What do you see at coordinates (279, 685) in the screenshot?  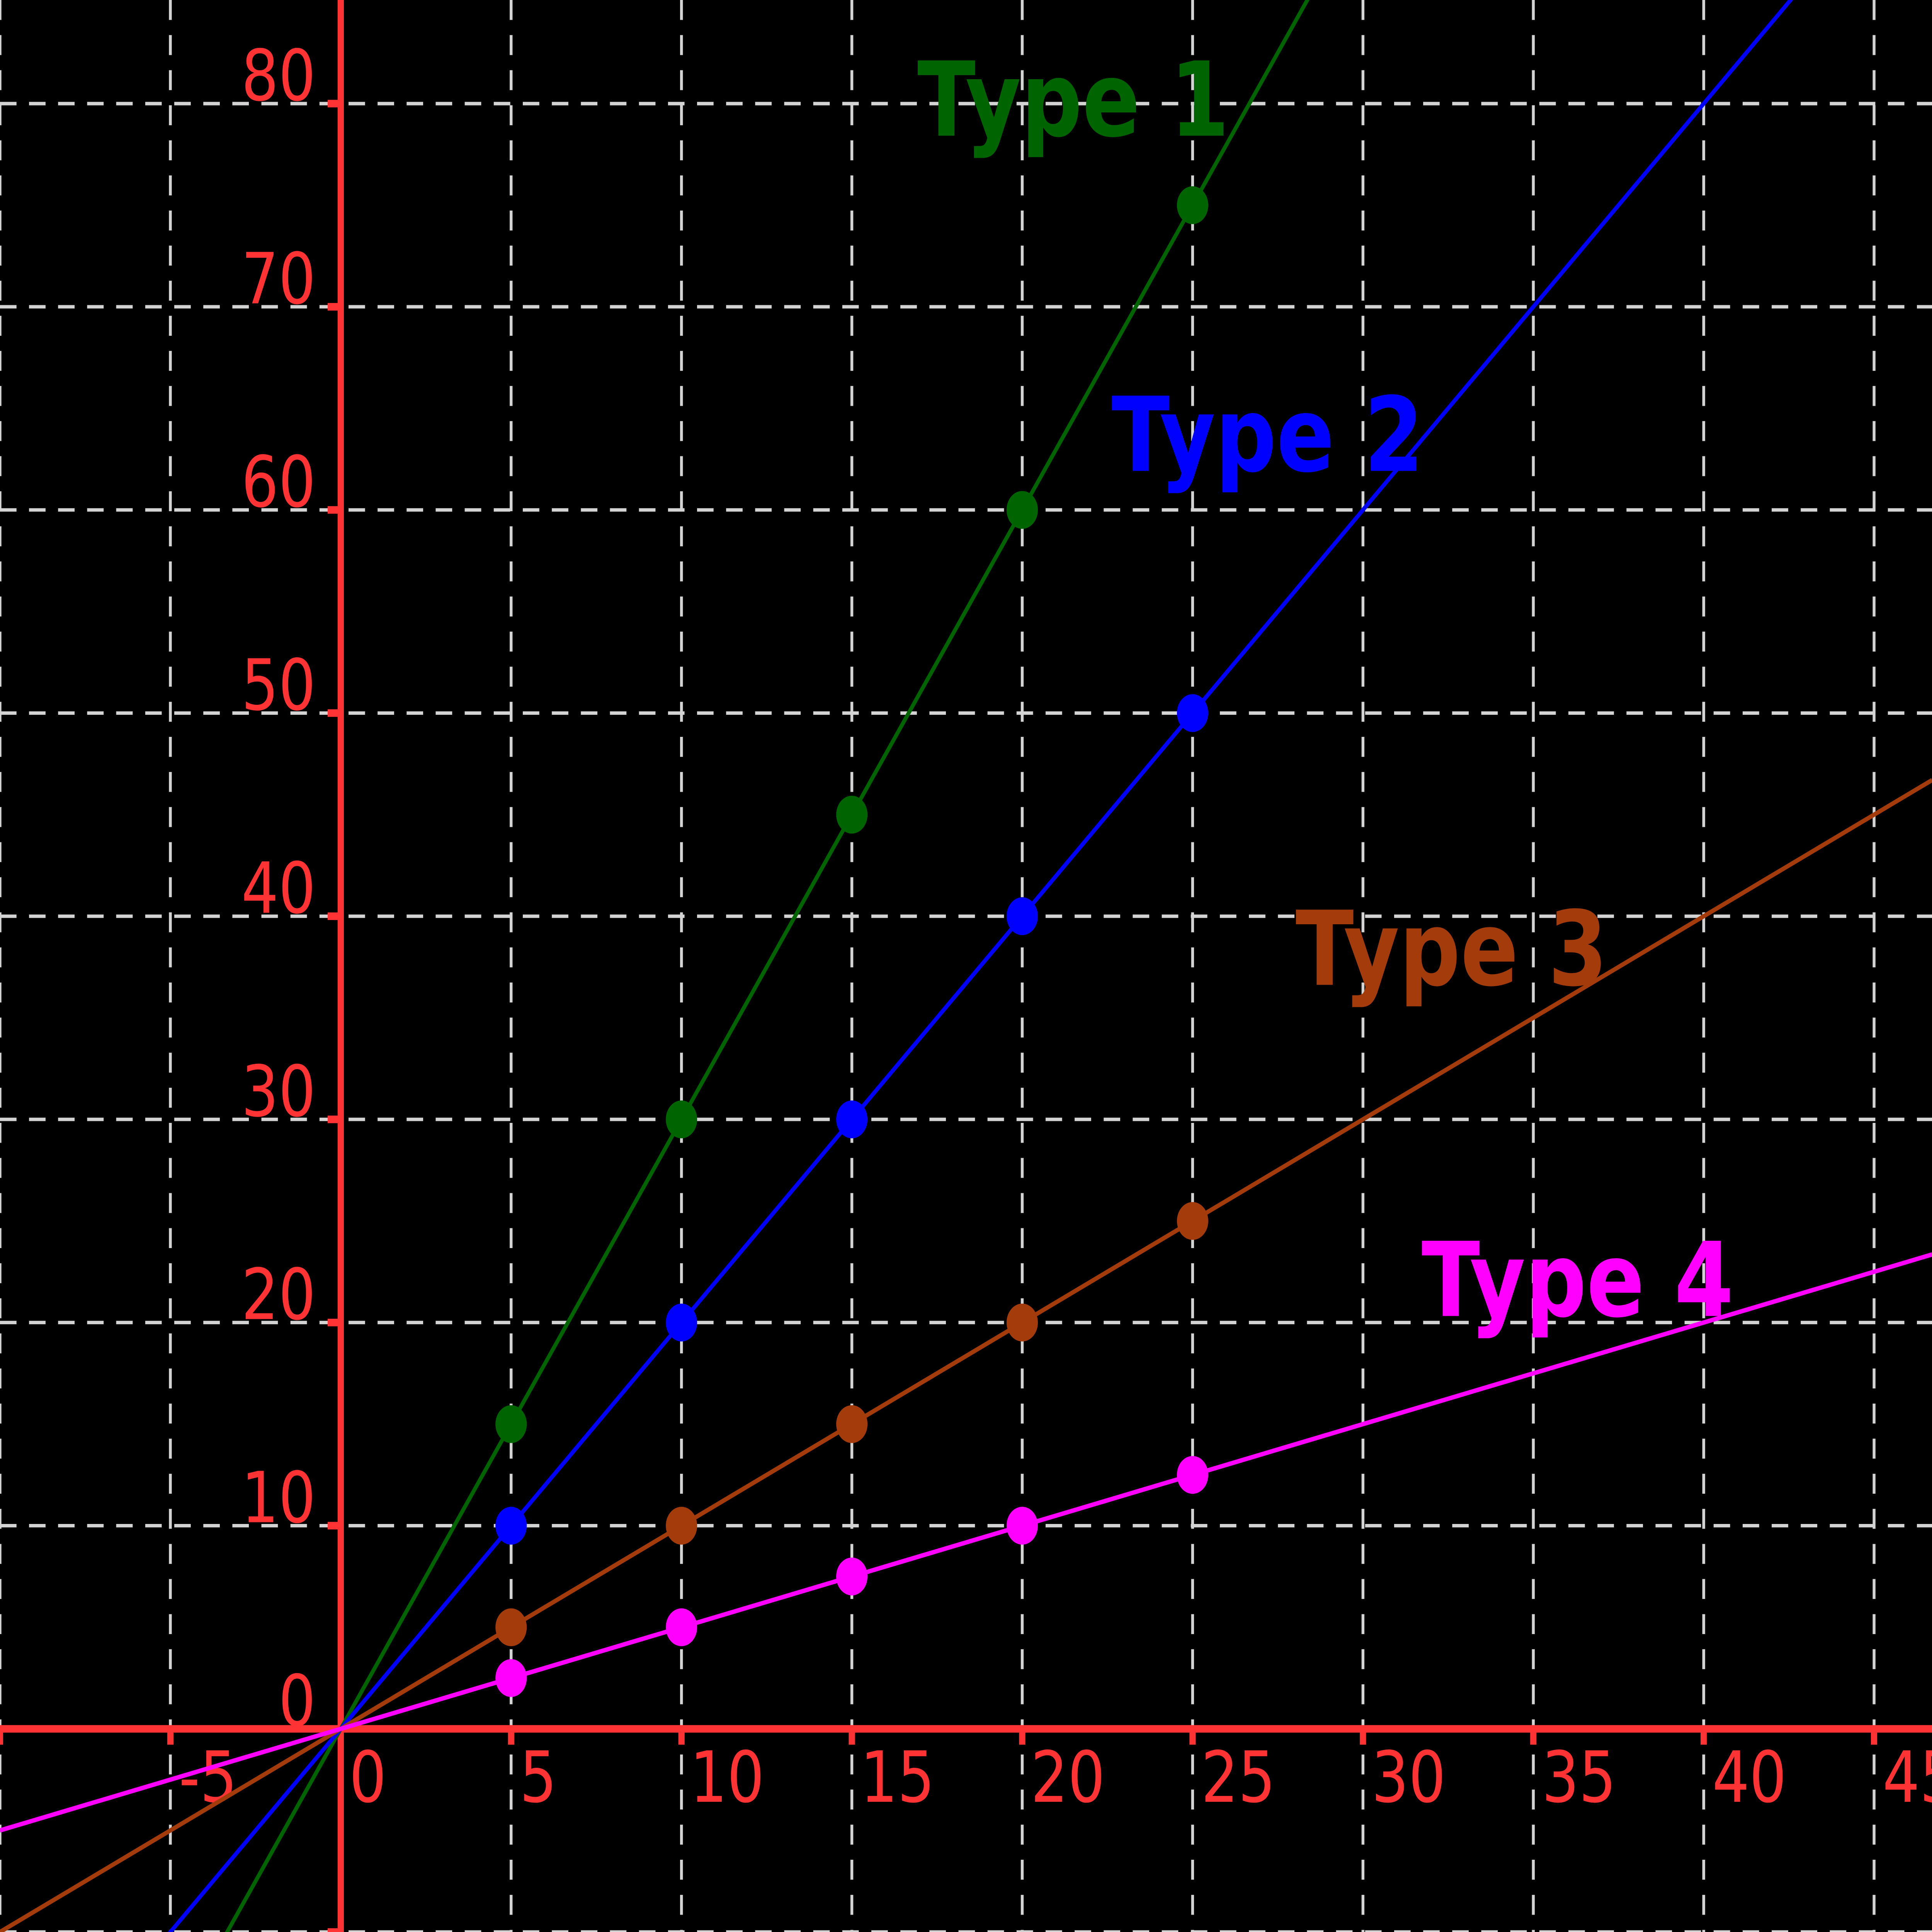 I see `y-tick-label-50: 50` at bounding box center [279, 685].